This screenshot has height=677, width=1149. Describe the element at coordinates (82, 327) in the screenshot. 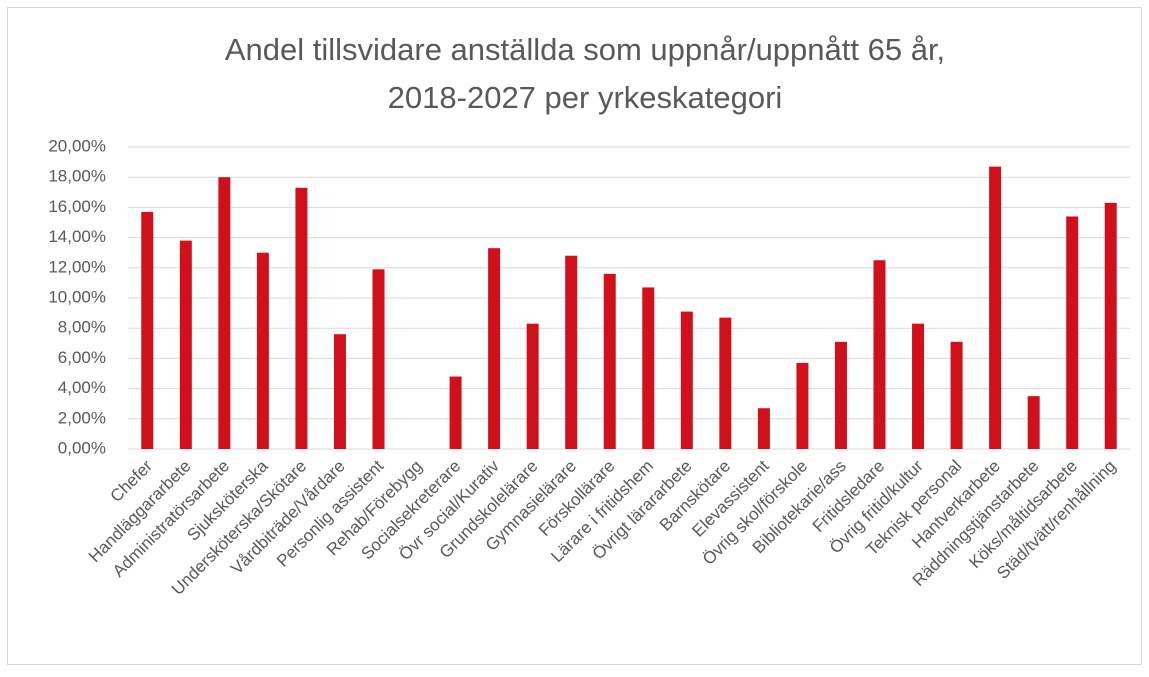

I see `y-tick-label: 8,00%` at that location.